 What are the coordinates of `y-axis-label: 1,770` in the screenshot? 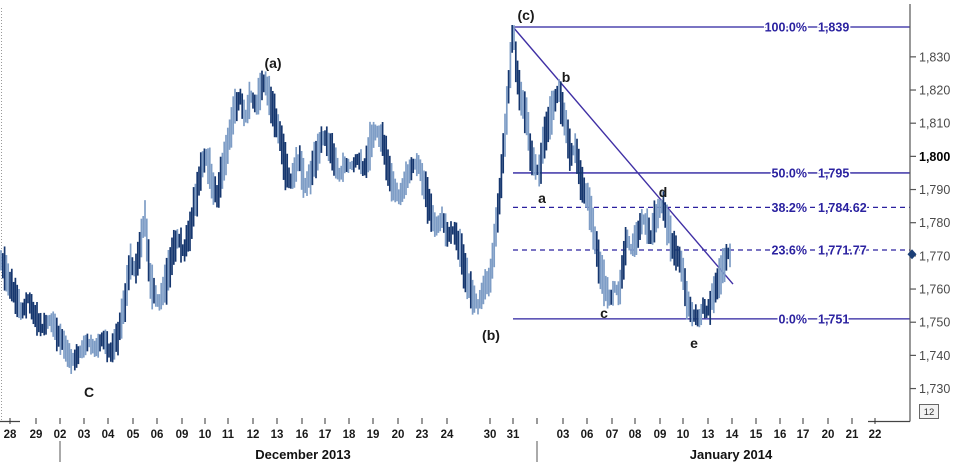 It's located at (934, 256).